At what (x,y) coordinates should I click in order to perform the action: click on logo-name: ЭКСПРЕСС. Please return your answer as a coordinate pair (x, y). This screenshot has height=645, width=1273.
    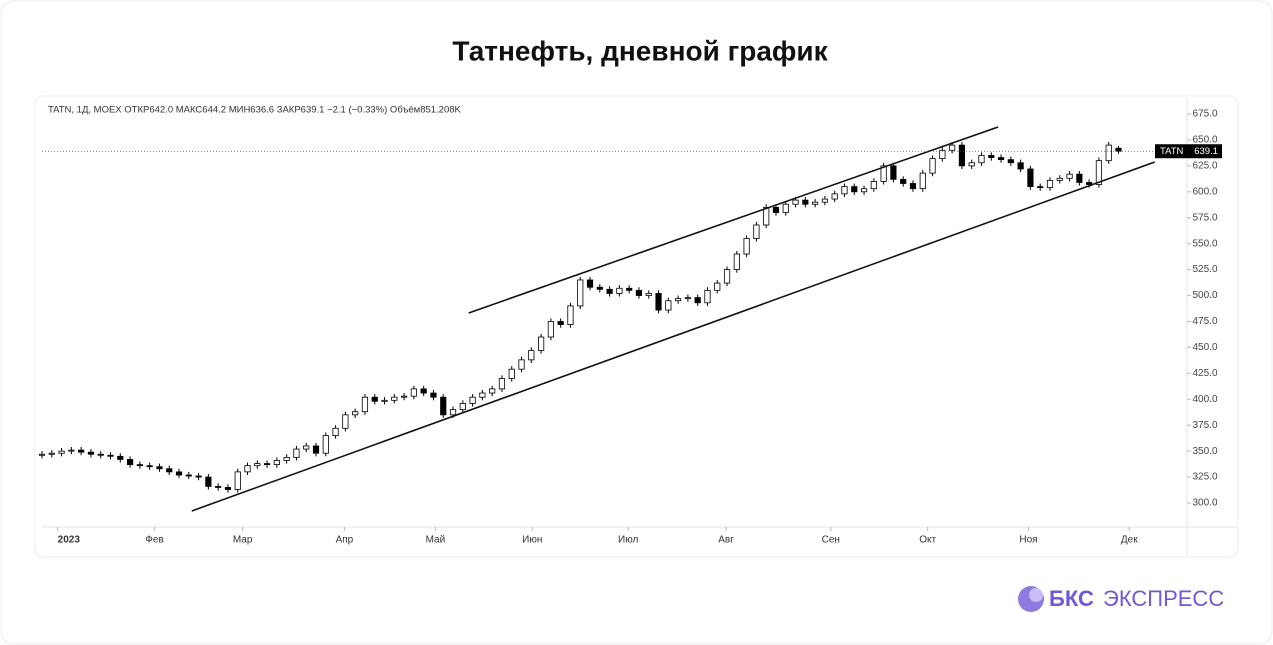
    Looking at the image, I should click on (1163, 598).